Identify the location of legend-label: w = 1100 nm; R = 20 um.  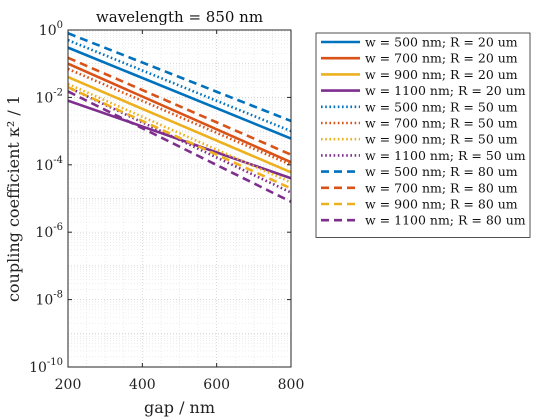
(445, 90).